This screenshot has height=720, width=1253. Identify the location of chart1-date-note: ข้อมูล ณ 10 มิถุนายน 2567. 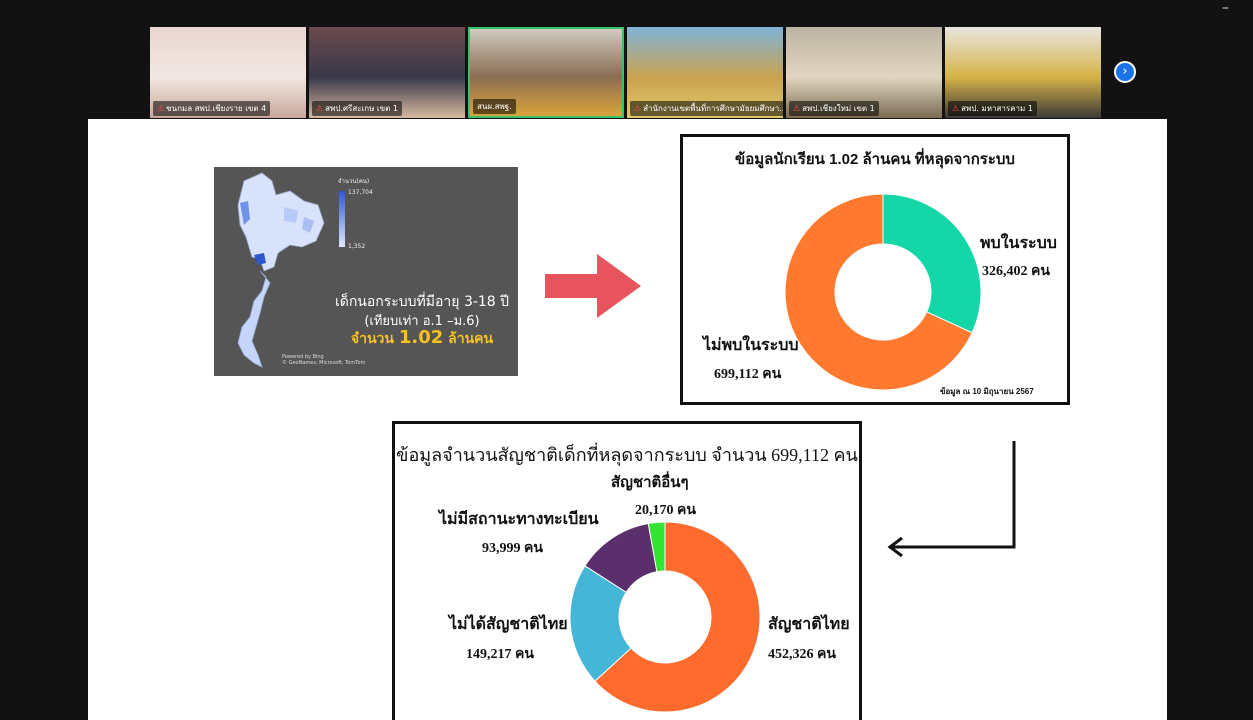
(987, 391).